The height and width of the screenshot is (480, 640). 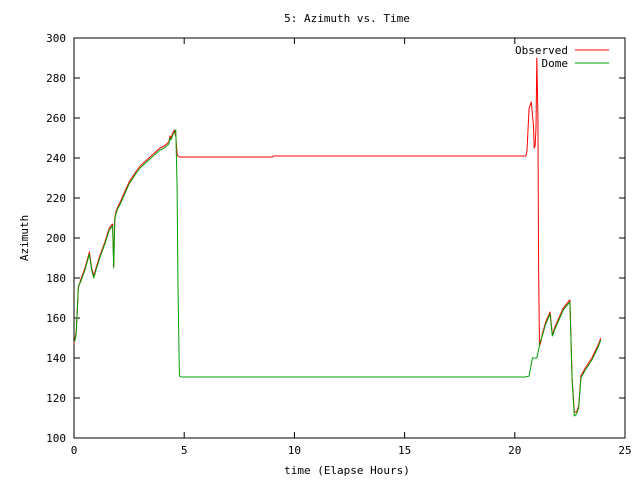 What do you see at coordinates (56, 158) in the screenshot?
I see `y-tick-label: 240` at bounding box center [56, 158].